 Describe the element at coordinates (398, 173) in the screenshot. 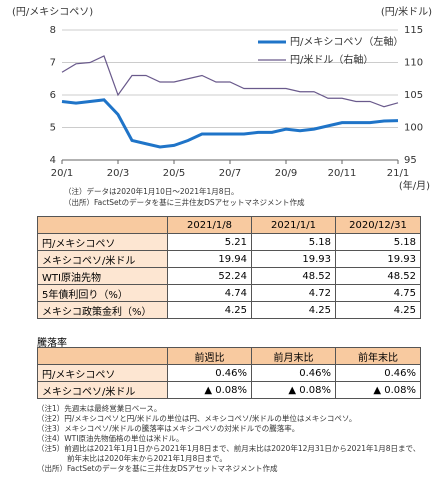

I see `x-tick-label: 21/1` at that location.